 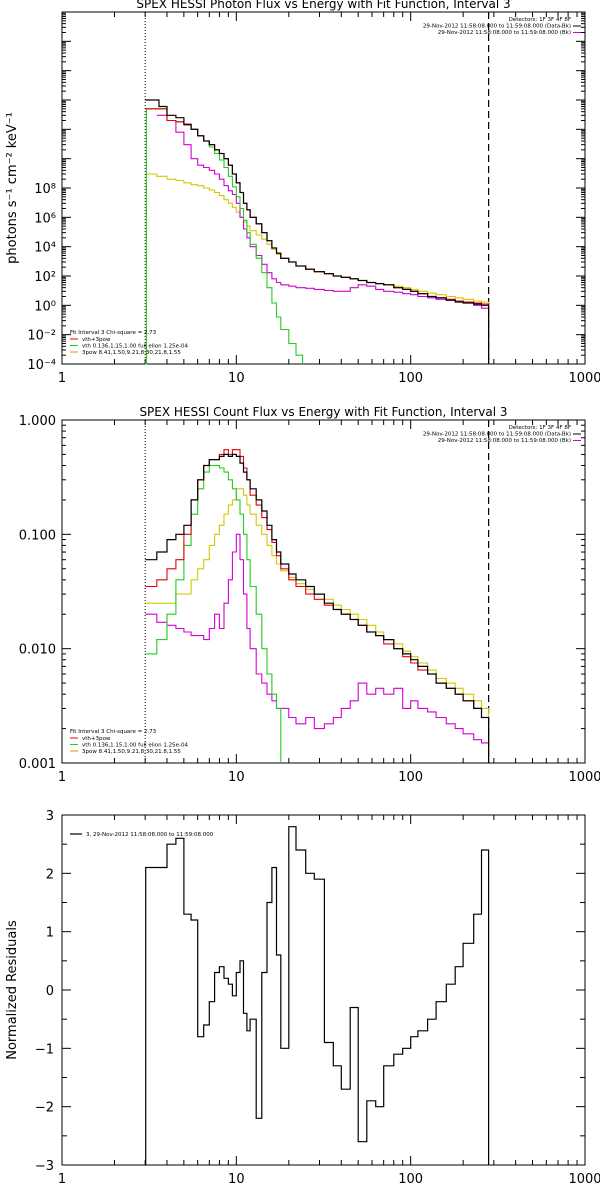 What do you see at coordinates (41, 336) in the screenshot?
I see `y-tick-label: 10⁻²` at bounding box center [41, 336].